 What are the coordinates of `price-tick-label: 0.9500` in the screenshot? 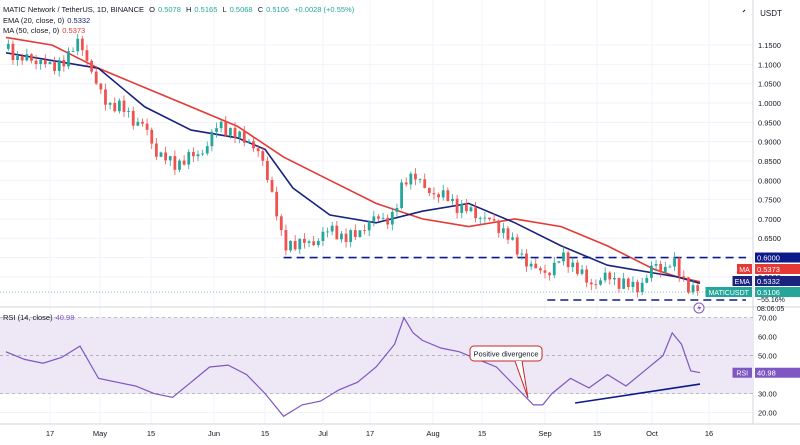 It's located at (769, 122).